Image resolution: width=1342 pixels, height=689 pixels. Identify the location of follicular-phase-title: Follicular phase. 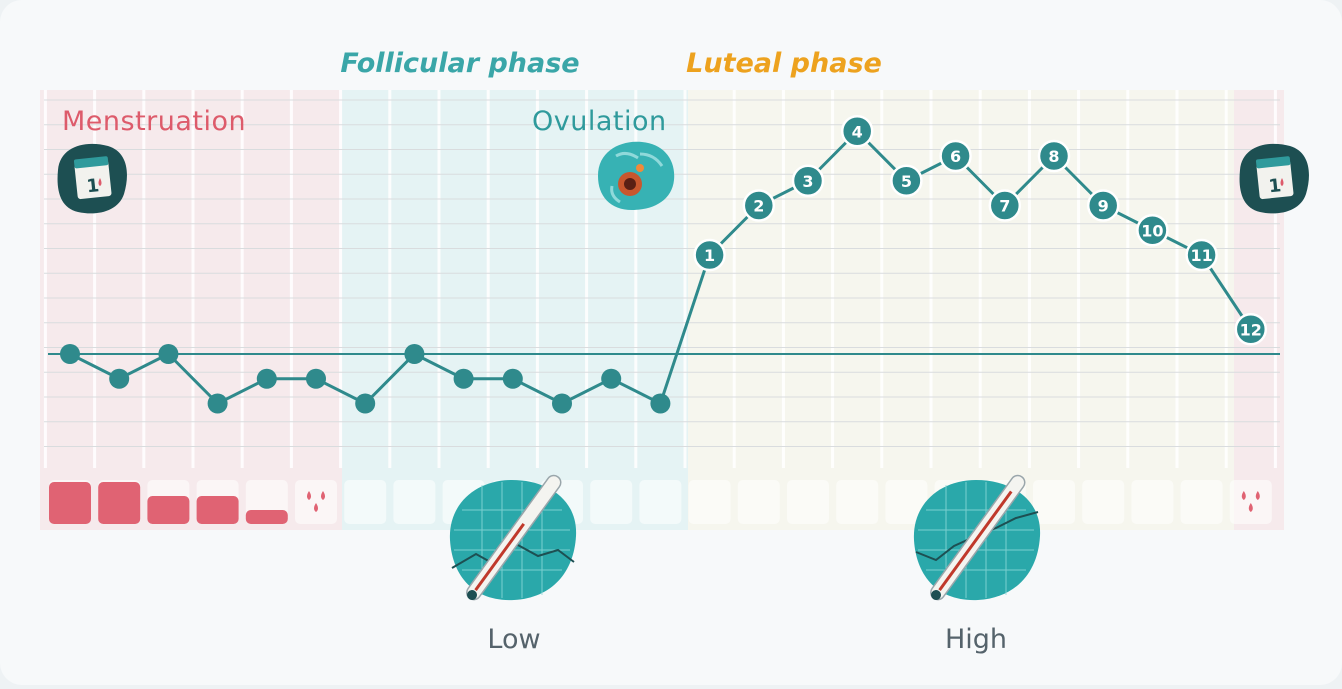
(459, 63).